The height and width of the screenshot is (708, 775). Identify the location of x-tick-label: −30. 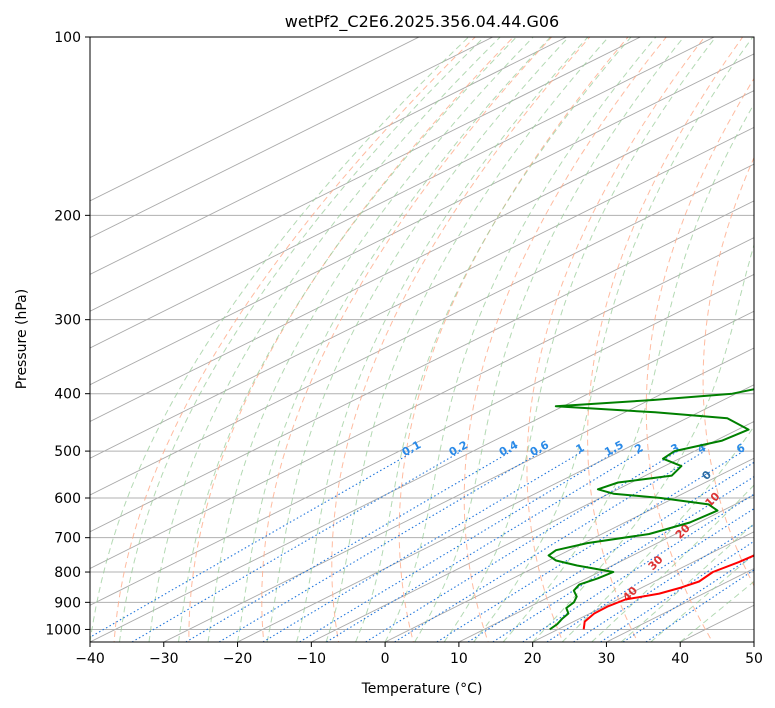
(164, 659).